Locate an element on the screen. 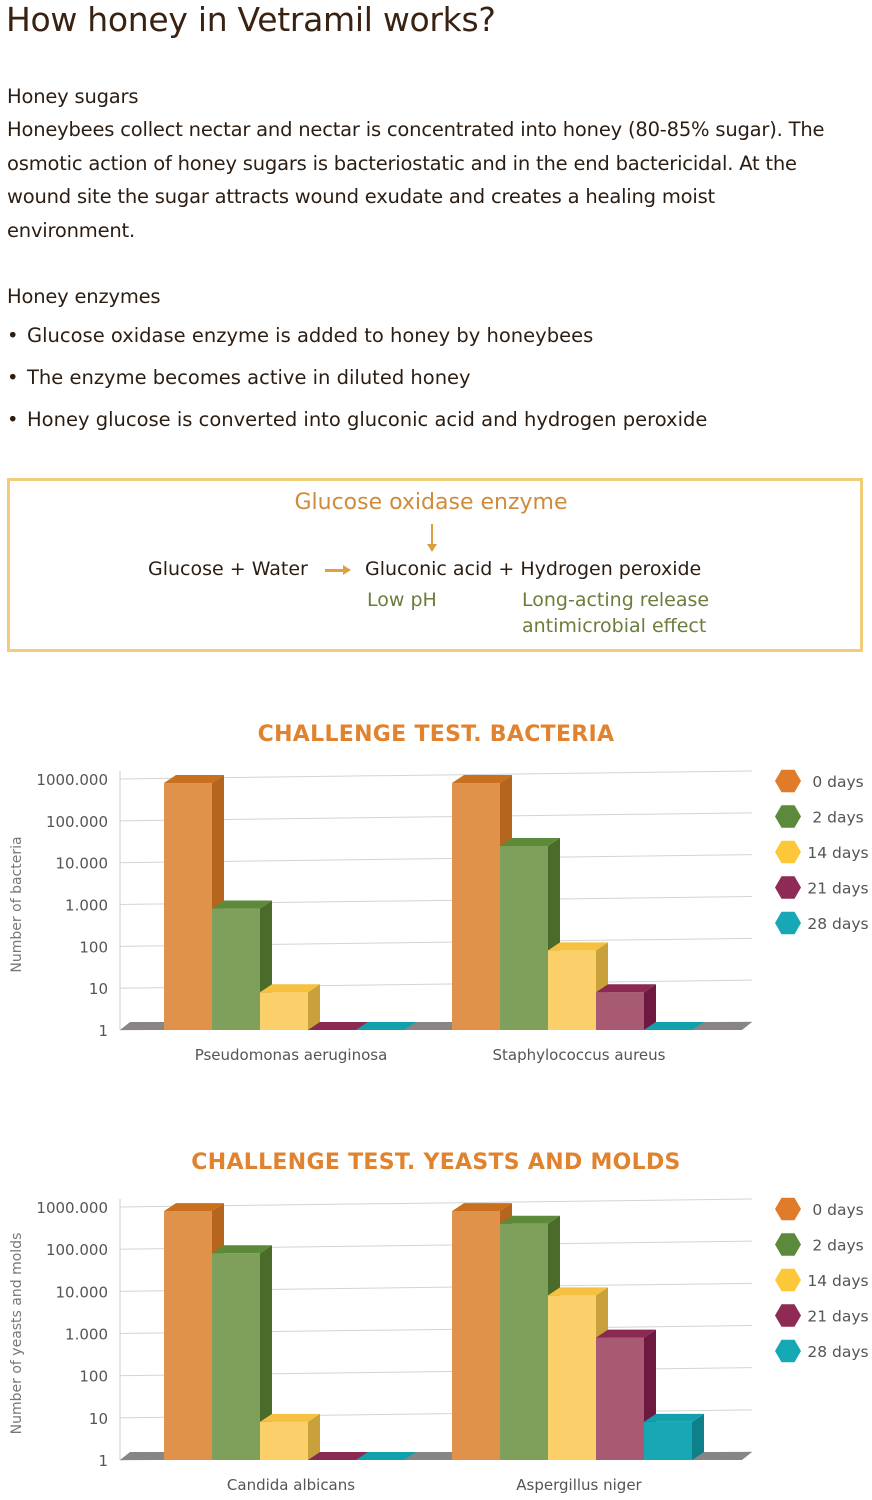 This screenshot has width=872, height=1500. x-category-label: Pseudomonas aeruginosa is located at coordinates (291, 1055).